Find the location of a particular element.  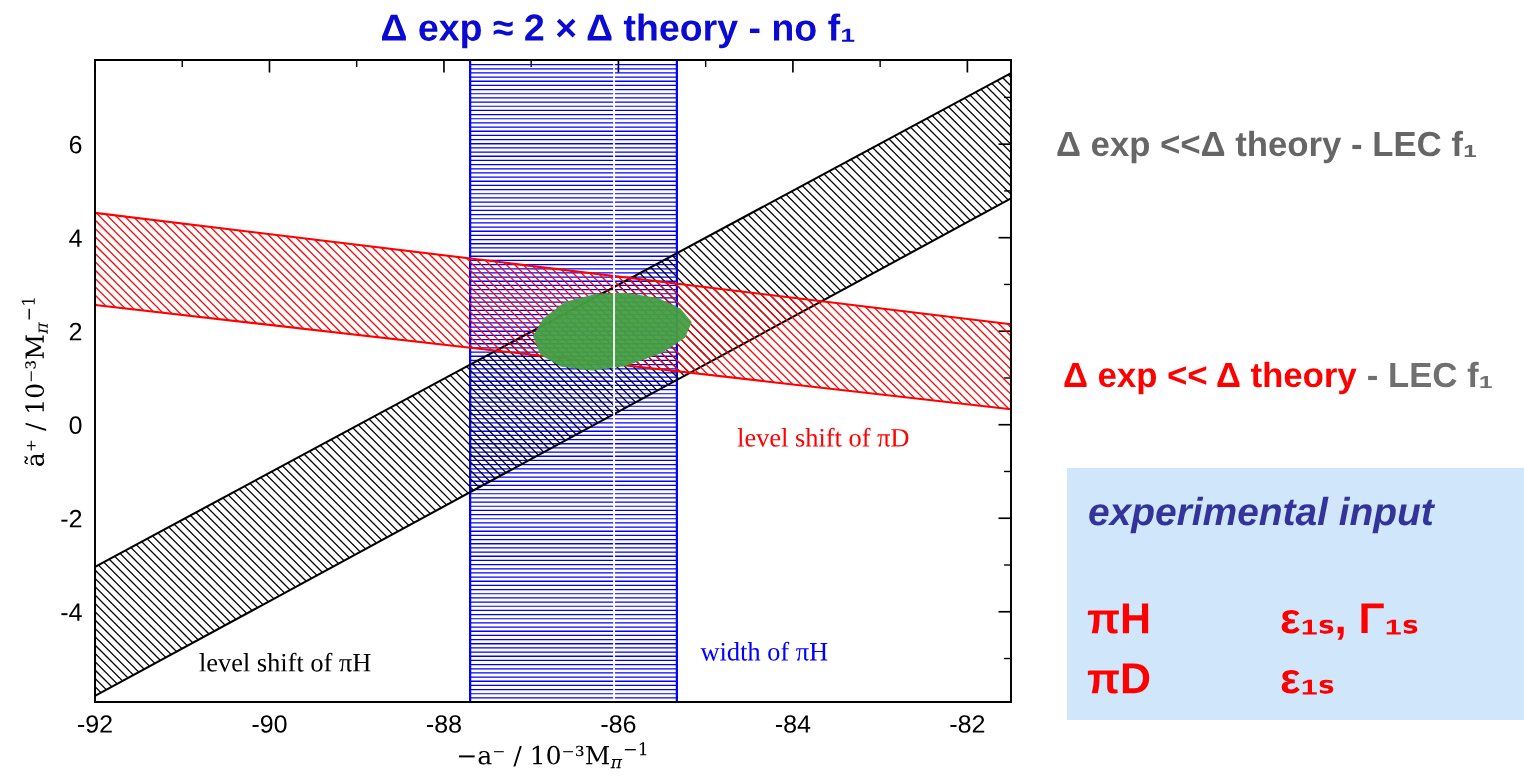

x-tick-label: -86 is located at coordinates (618, 724).